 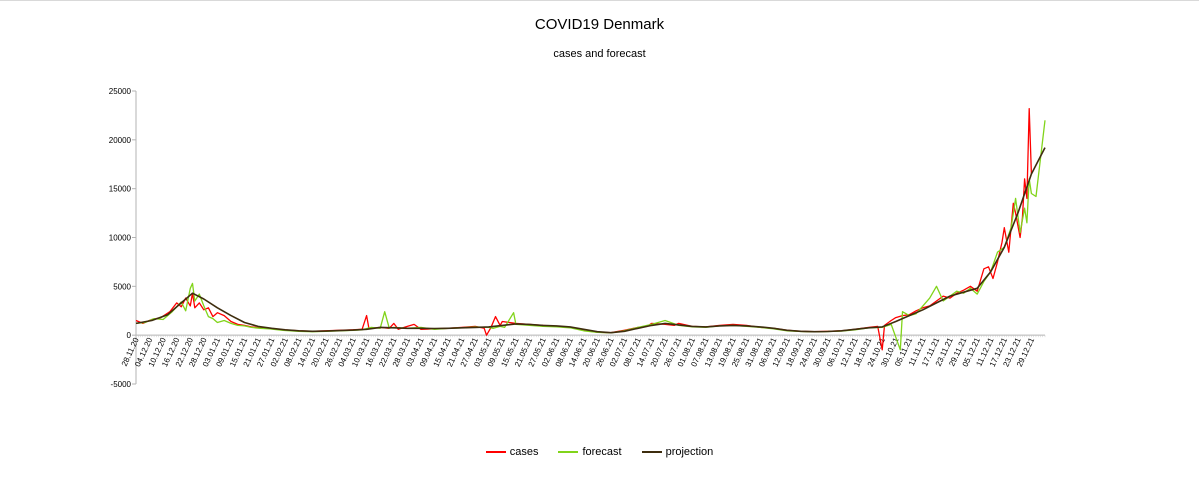 What do you see at coordinates (524, 452) in the screenshot?
I see `legend-label-cases: cases` at bounding box center [524, 452].